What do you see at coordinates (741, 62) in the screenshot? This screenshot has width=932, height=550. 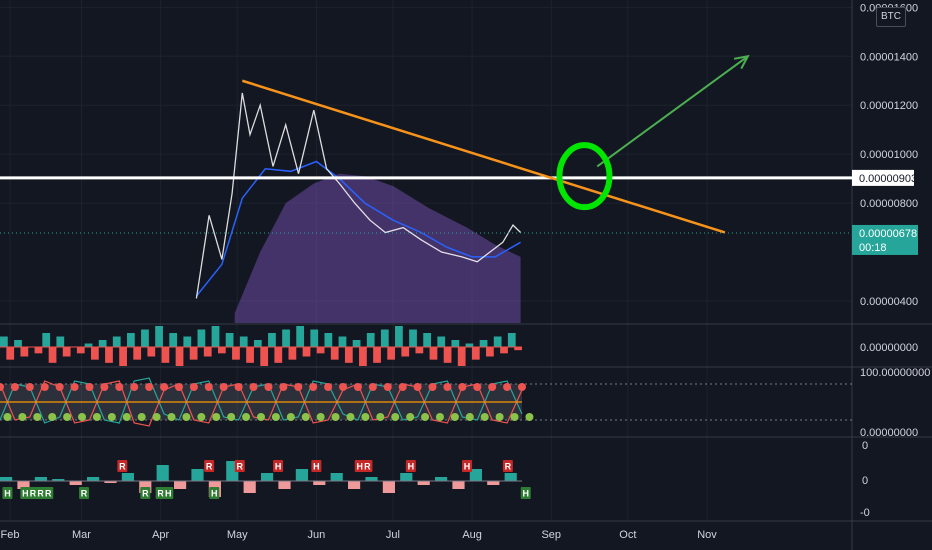 I see `projection-arrow-head` at bounding box center [741, 62].